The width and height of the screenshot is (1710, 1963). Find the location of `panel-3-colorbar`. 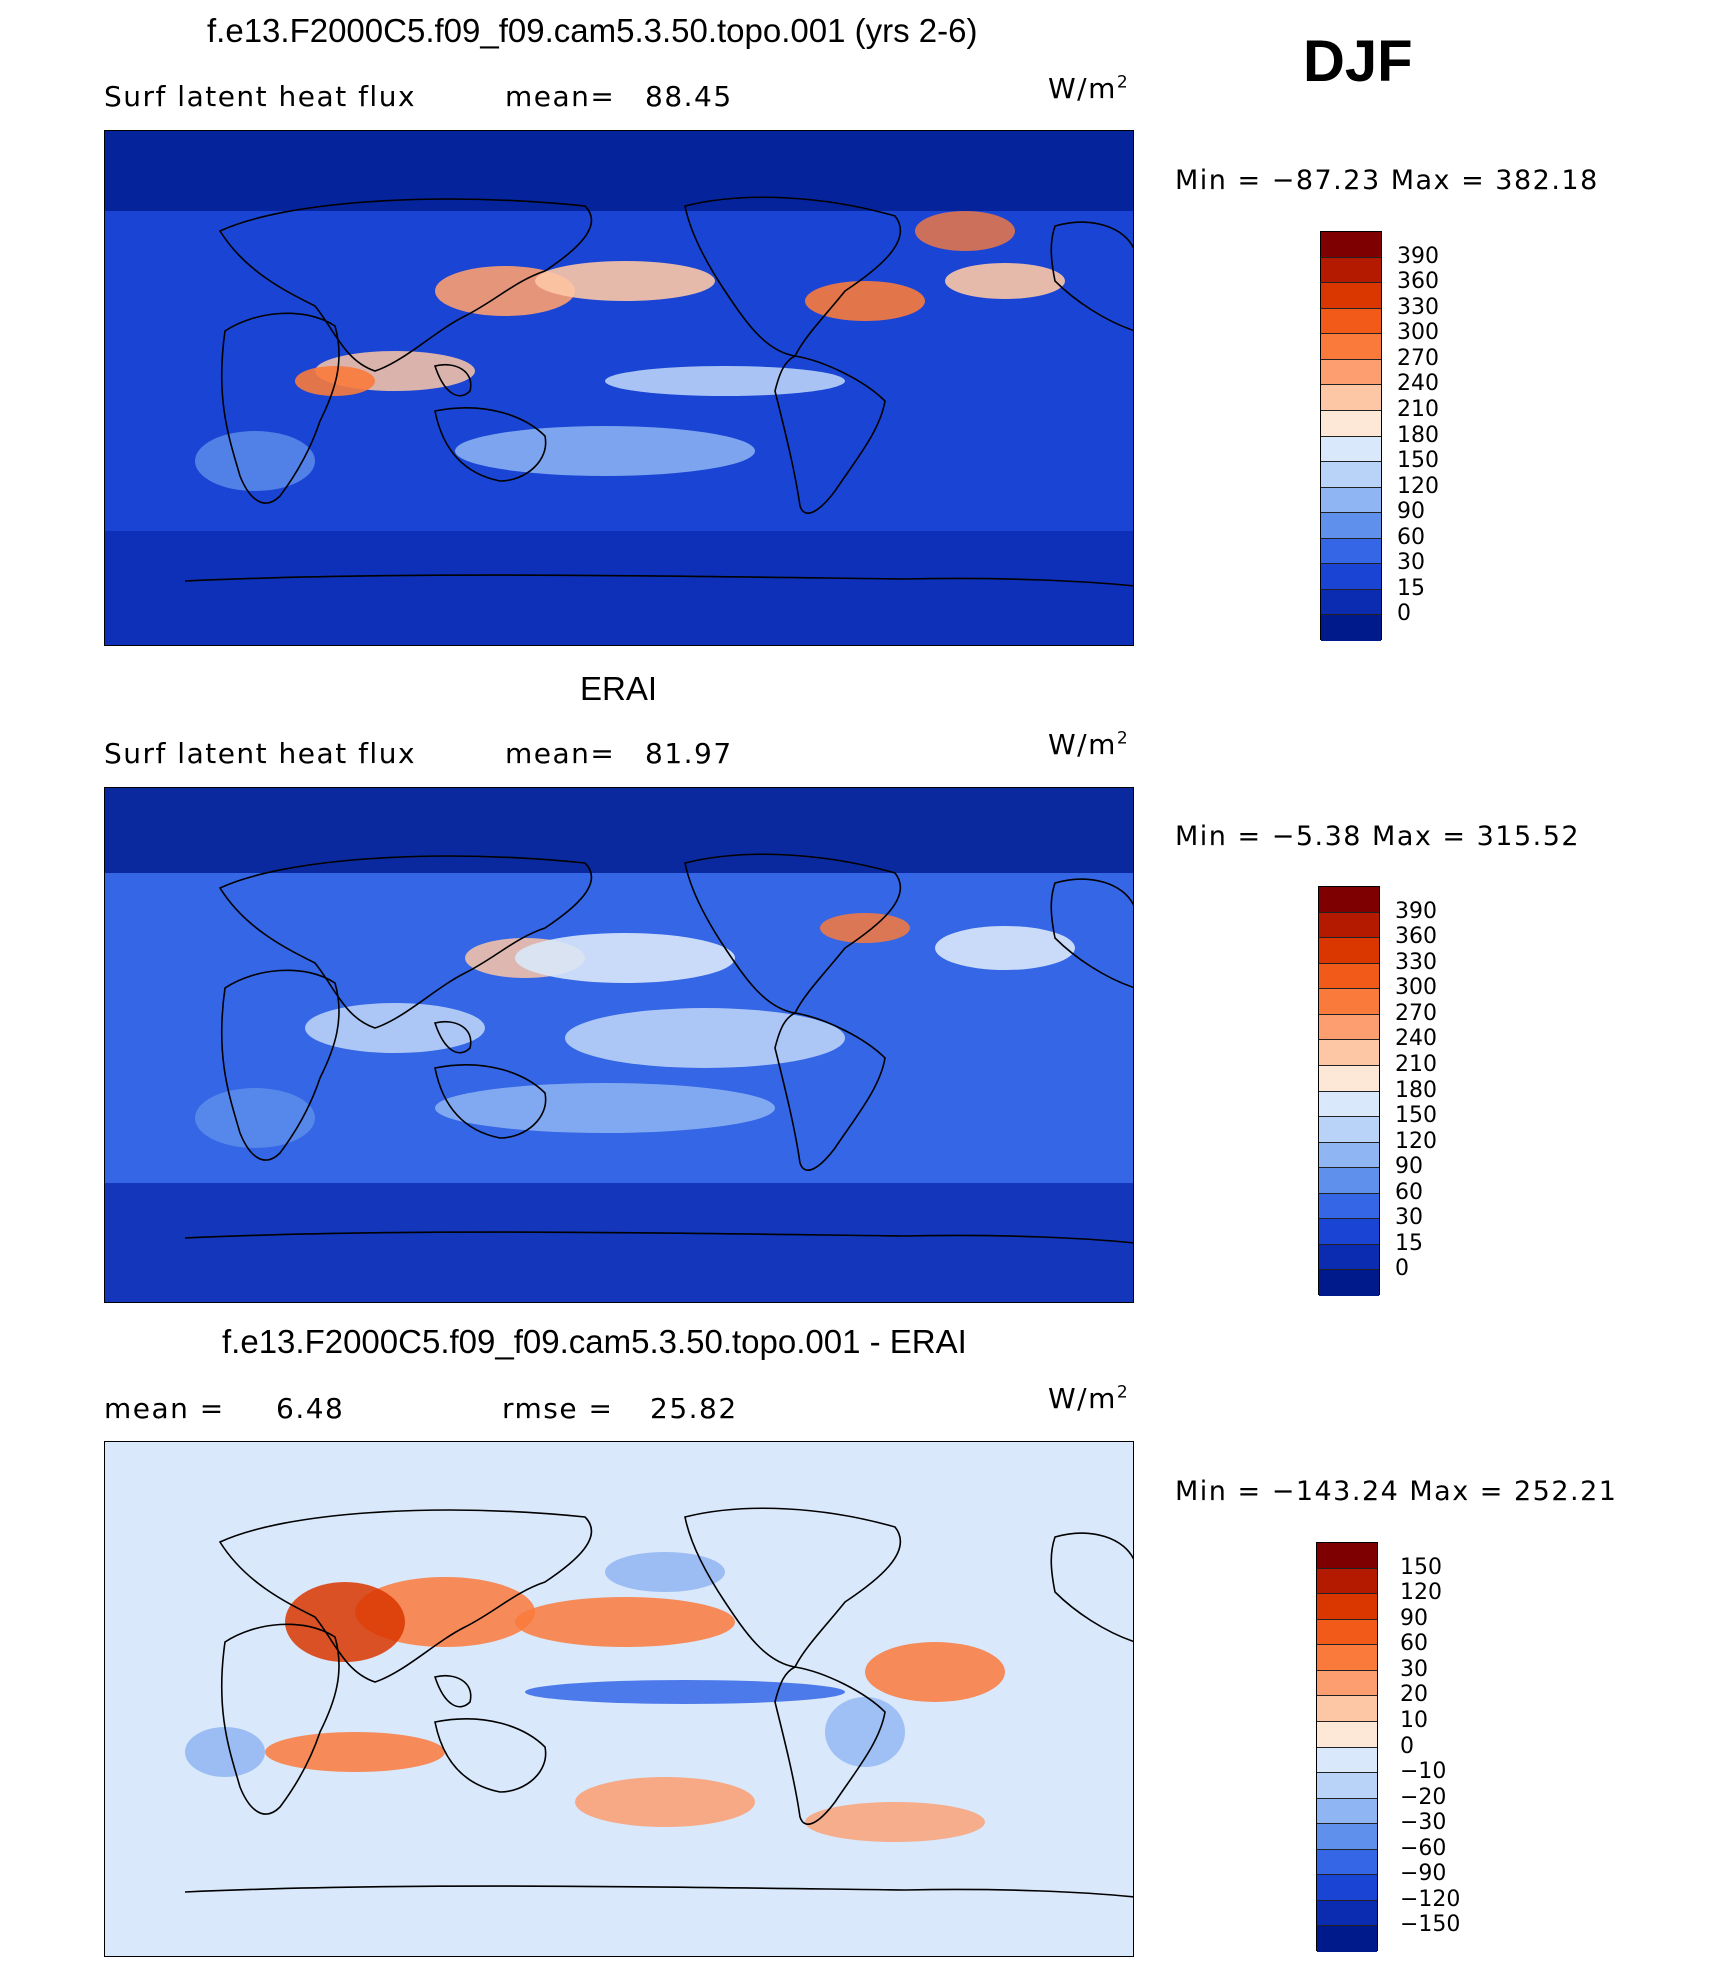

panel-3-colorbar is located at coordinates (1347, 1747).